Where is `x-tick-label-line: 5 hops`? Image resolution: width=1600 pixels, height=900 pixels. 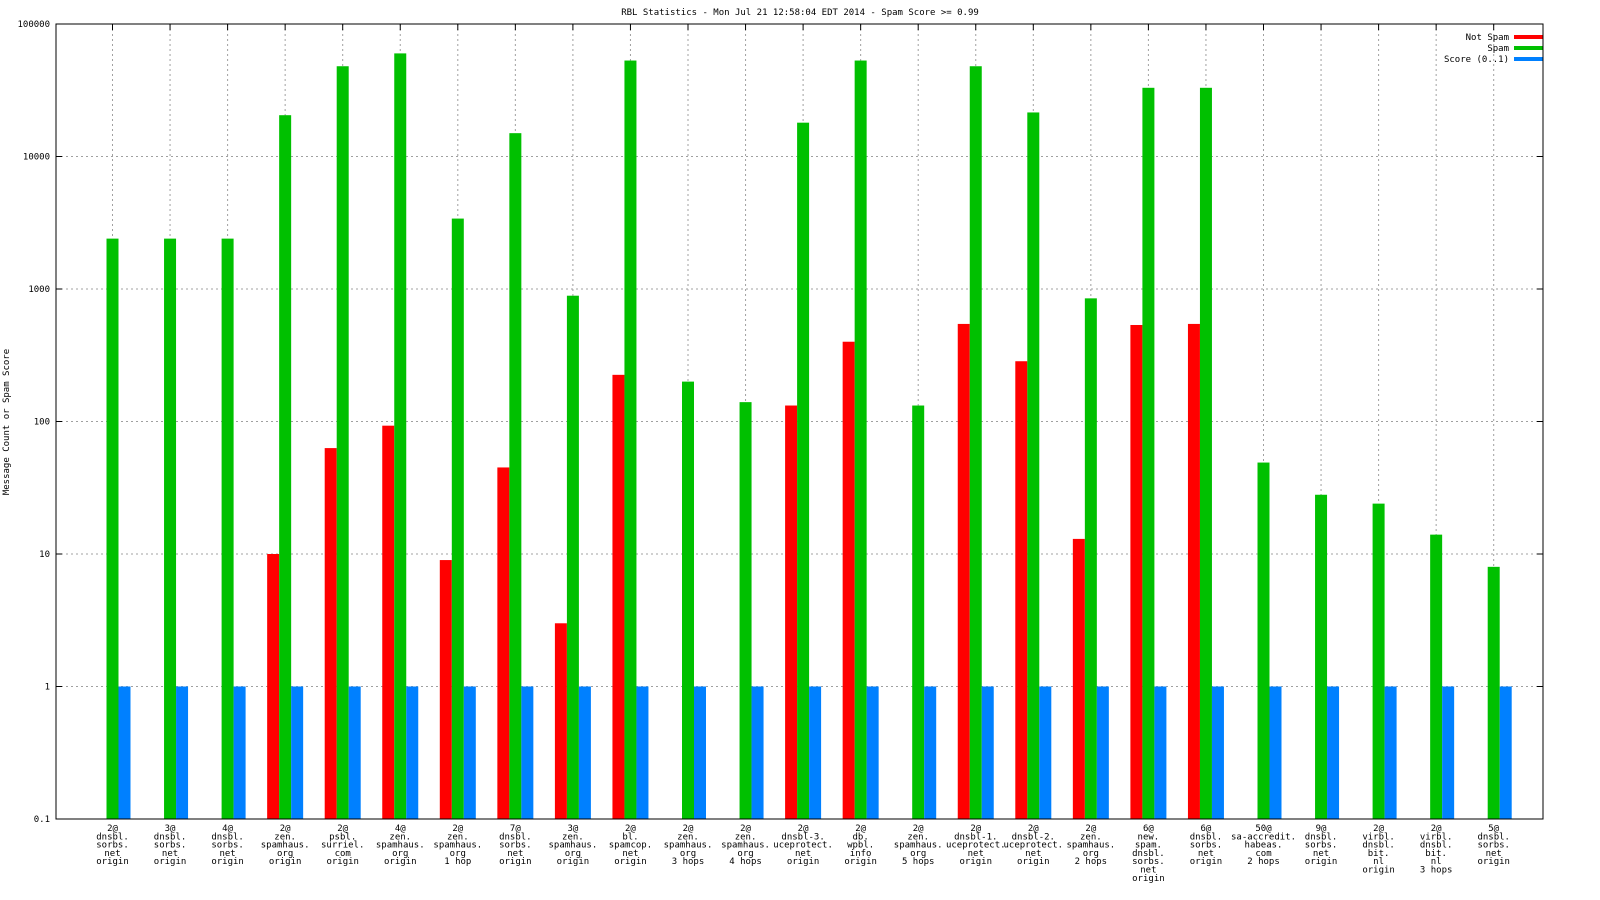
x-tick-label-line: 5 hops is located at coordinates (918, 862).